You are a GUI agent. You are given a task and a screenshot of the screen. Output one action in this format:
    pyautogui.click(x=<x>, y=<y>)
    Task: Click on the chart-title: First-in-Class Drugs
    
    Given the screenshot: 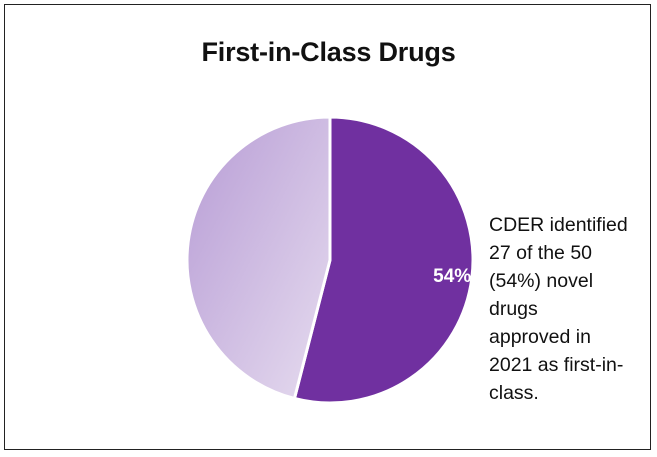 What is the action you would take?
    pyautogui.click(x=328, y=52)
    